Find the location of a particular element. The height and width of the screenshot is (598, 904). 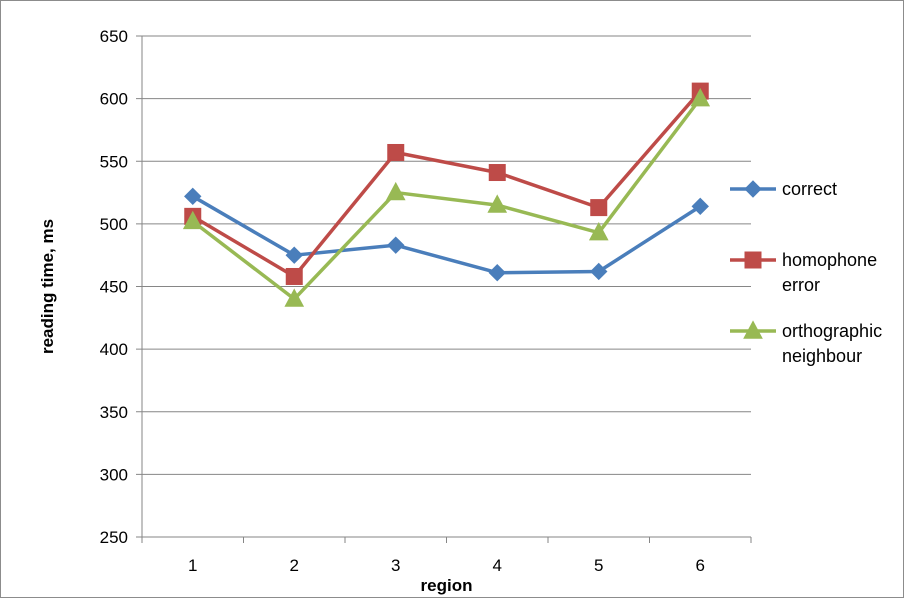

y-tick-label-300: 300 is located at coordinates (114, 474).